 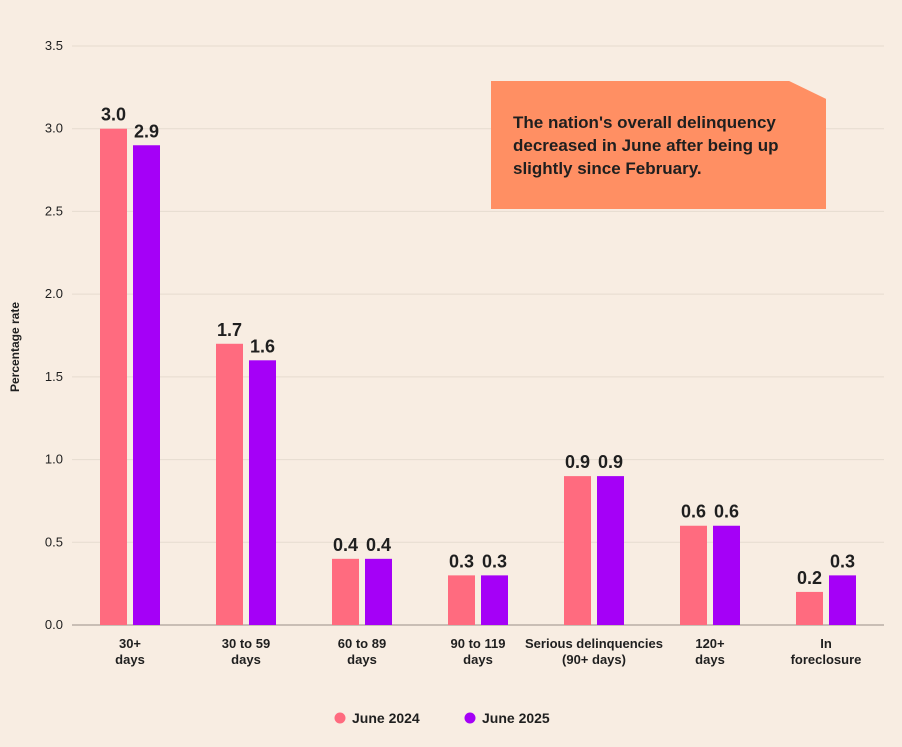 What do you see at coordinates (710, 643) in the screenshot?
I see `x-tick-label-line: 120+` at bounding box center [710, 643].